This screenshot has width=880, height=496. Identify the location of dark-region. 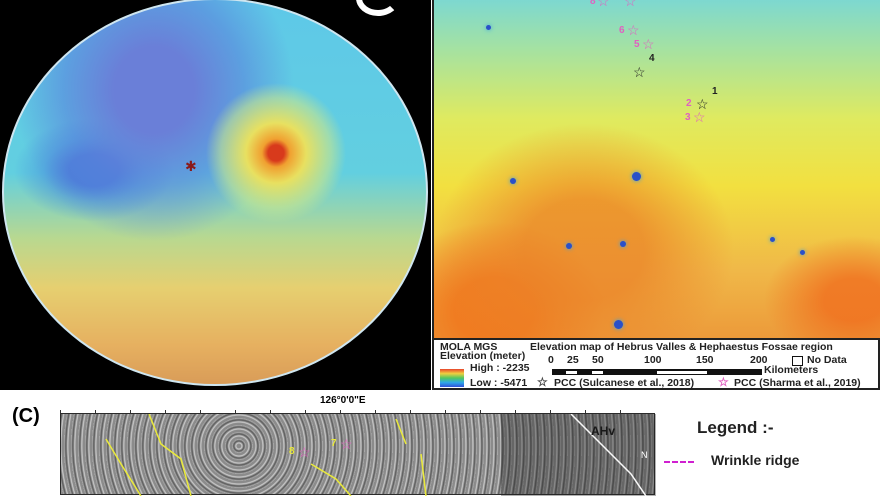
(578, 455).